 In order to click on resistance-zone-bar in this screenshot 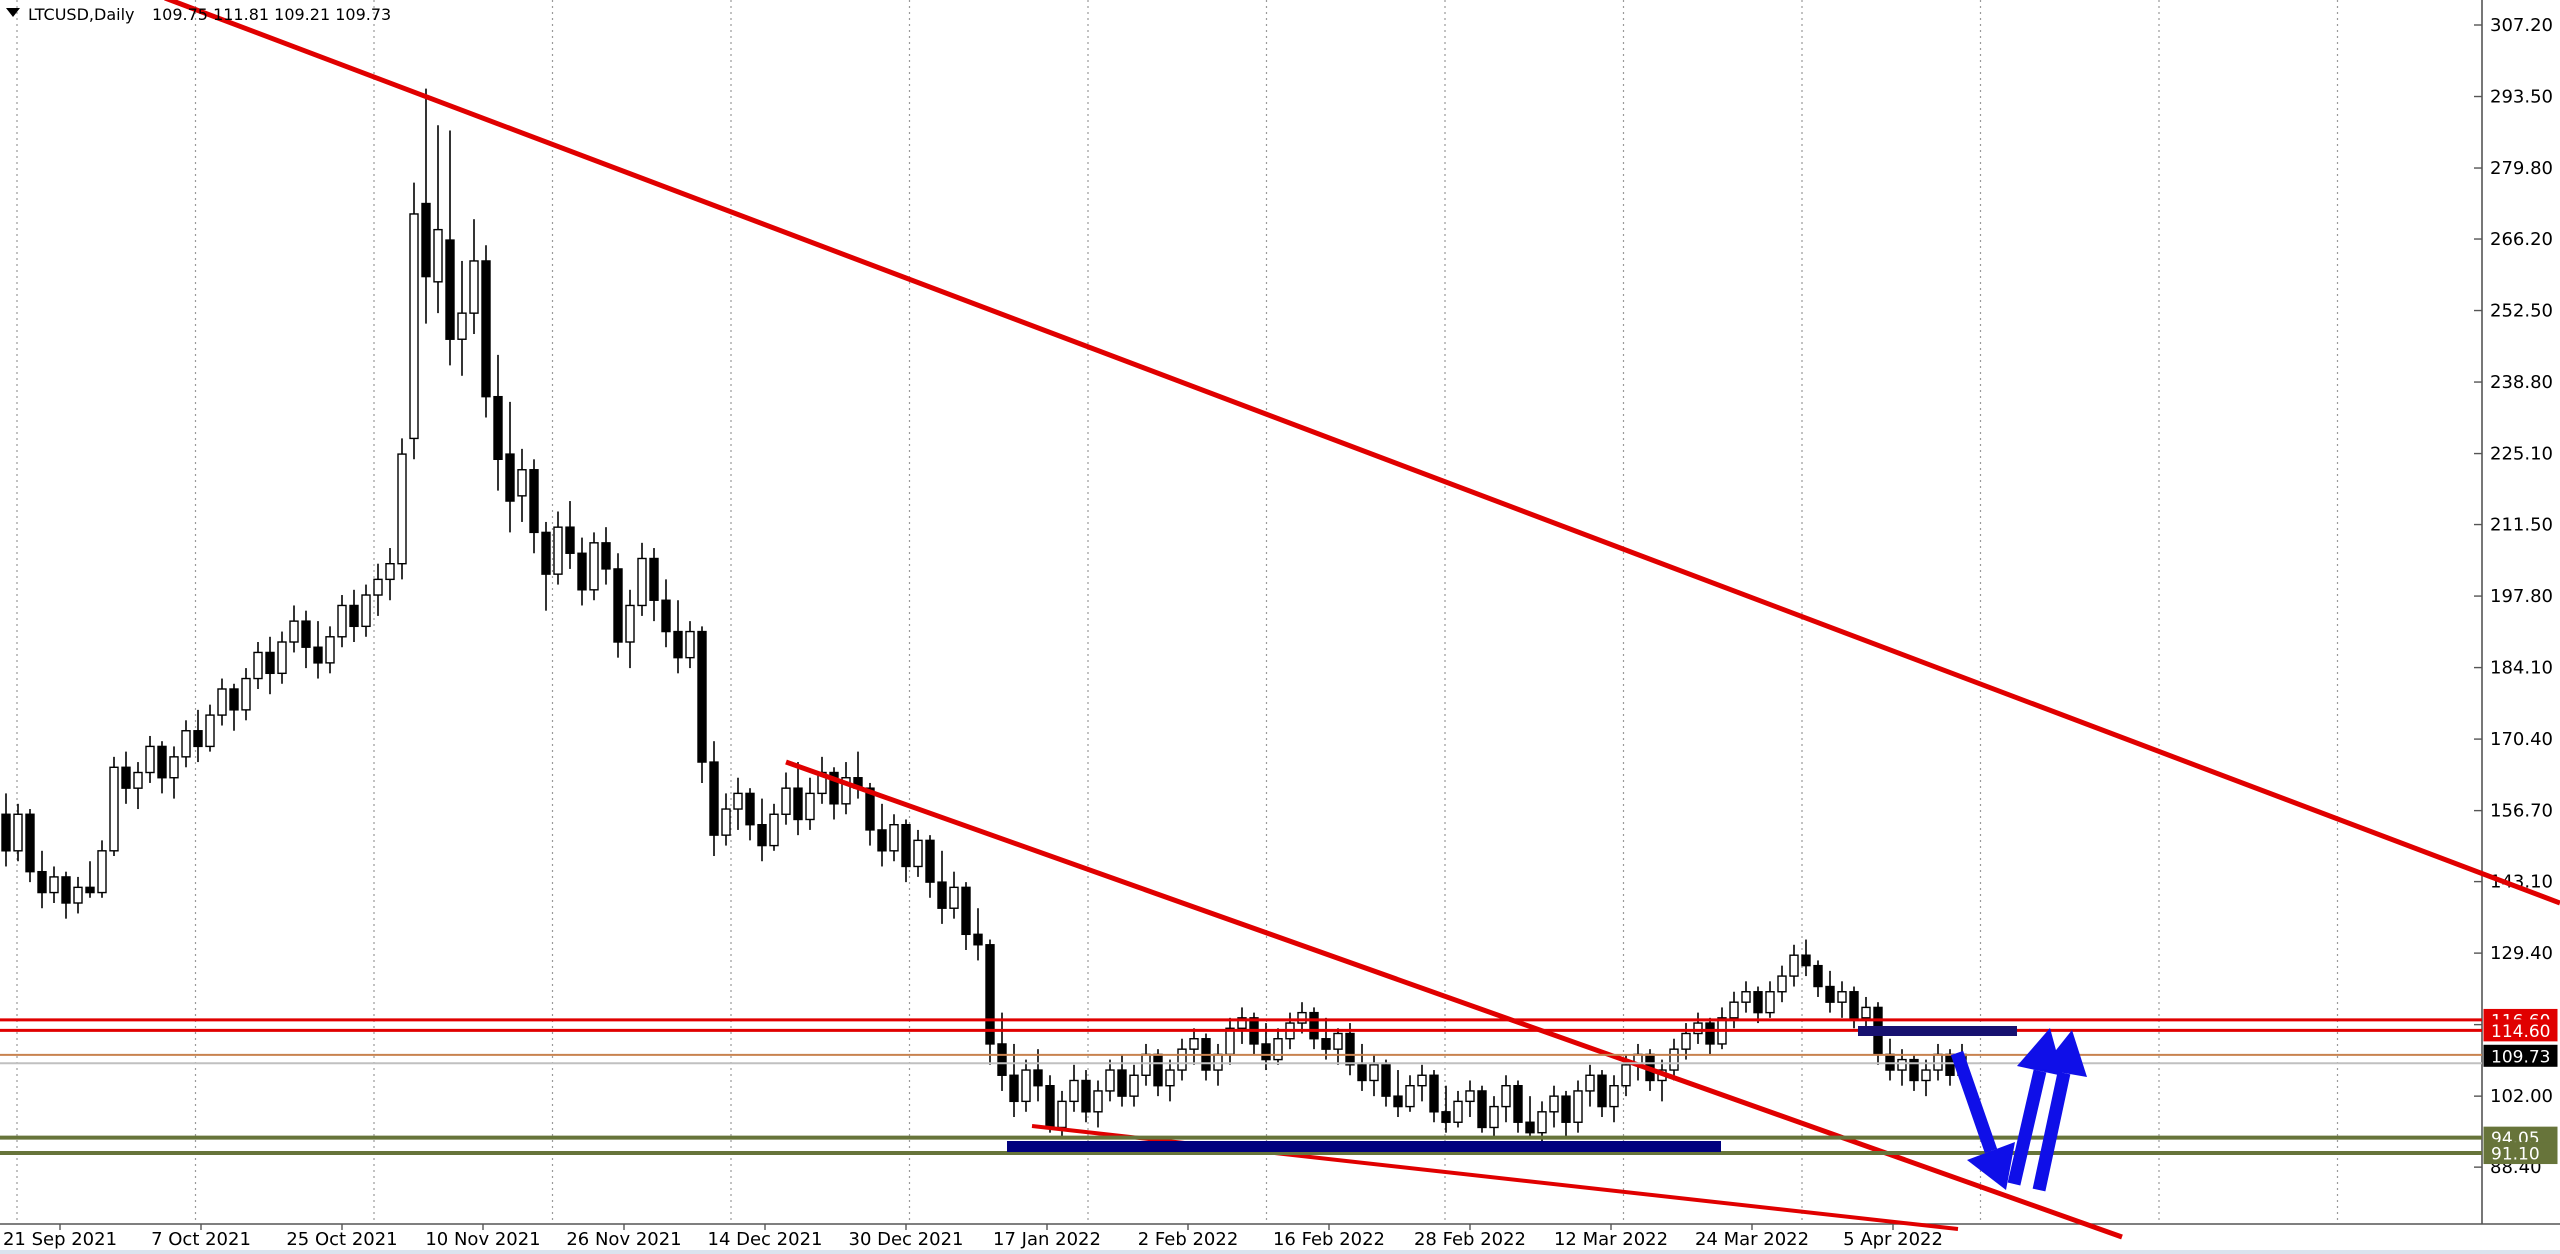, I will do `click(1937, 1031)`.